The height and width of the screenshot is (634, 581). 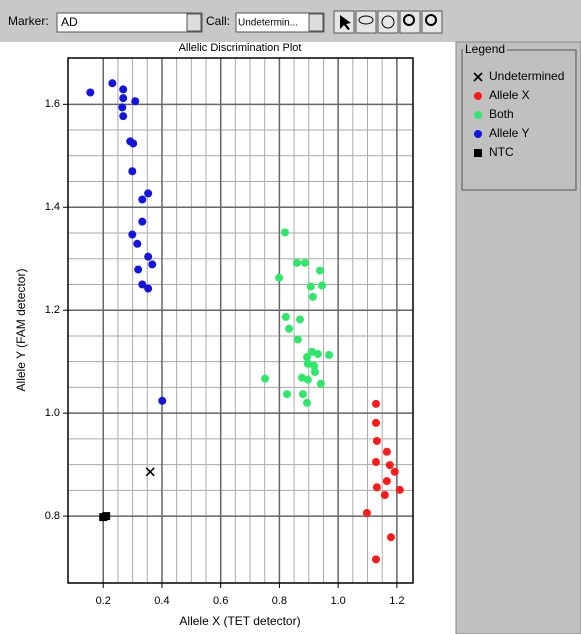 What do you see at coordinates (161, 601) in the screenshot?
I see `x-tick-label: 0.4` at bounding box center [161, 601].